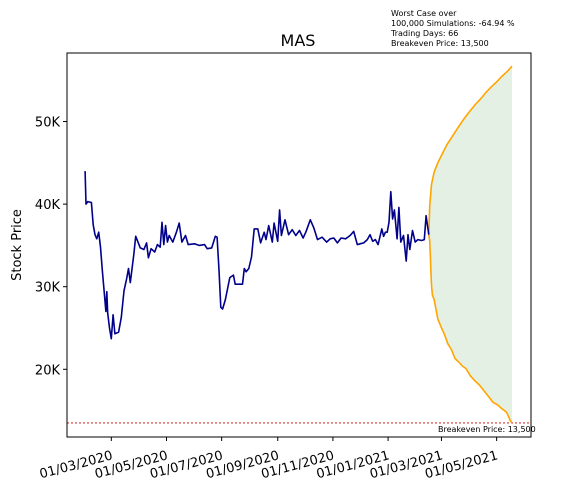 The image size is (566, 492). Describe the element at coordinates (17, 245) in the screenshot. I see `y-axis-label: Stock Price` at that location.